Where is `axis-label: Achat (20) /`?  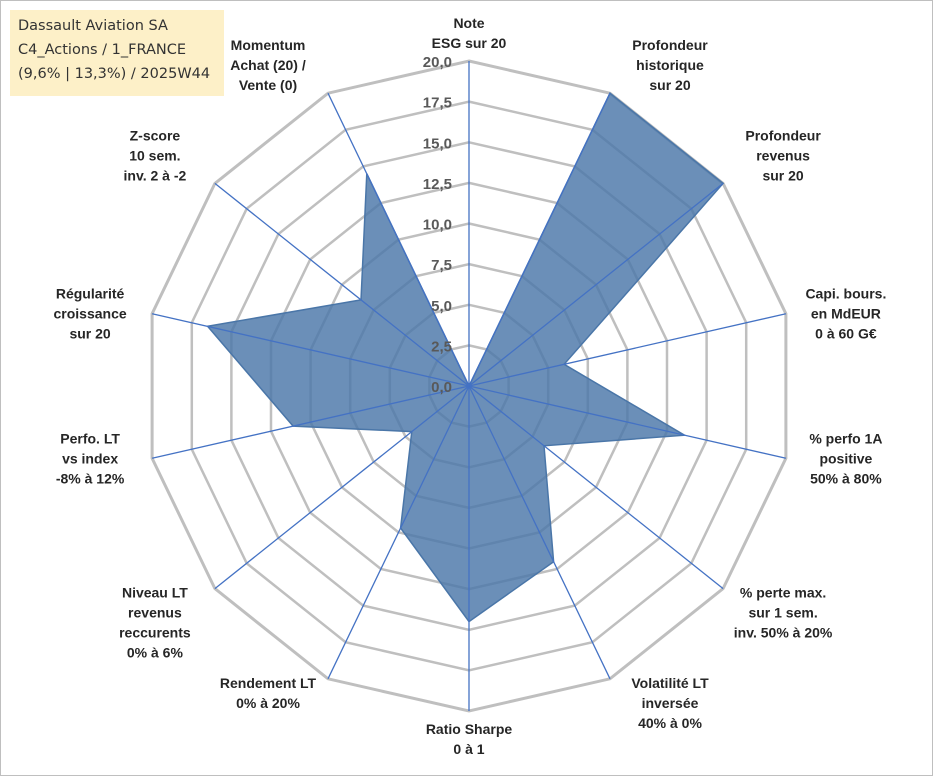 axis-label: Achat (20) / is located at coordinates (268, 65).